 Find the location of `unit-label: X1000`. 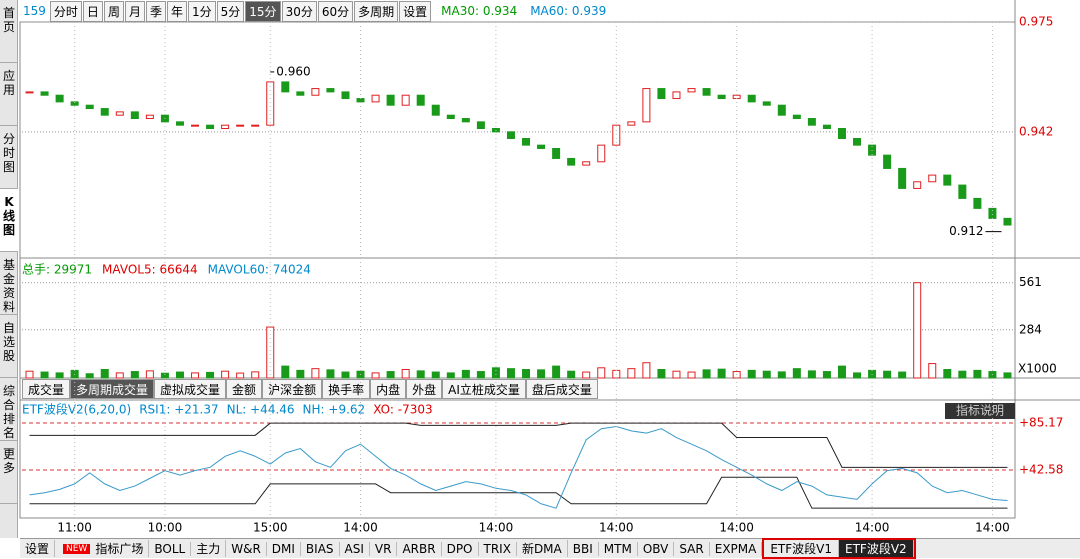

unit-label: X1000 is located at coordinates (1037, 369).